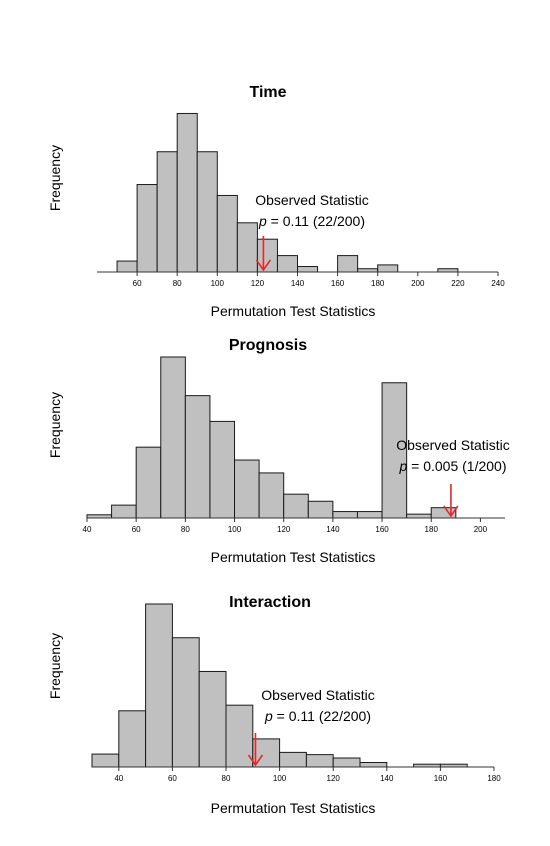 The width and height of the screenshot is (550, 846). I want to click on p-value-label: p = 0.005 (1/200), so click(452, 466).